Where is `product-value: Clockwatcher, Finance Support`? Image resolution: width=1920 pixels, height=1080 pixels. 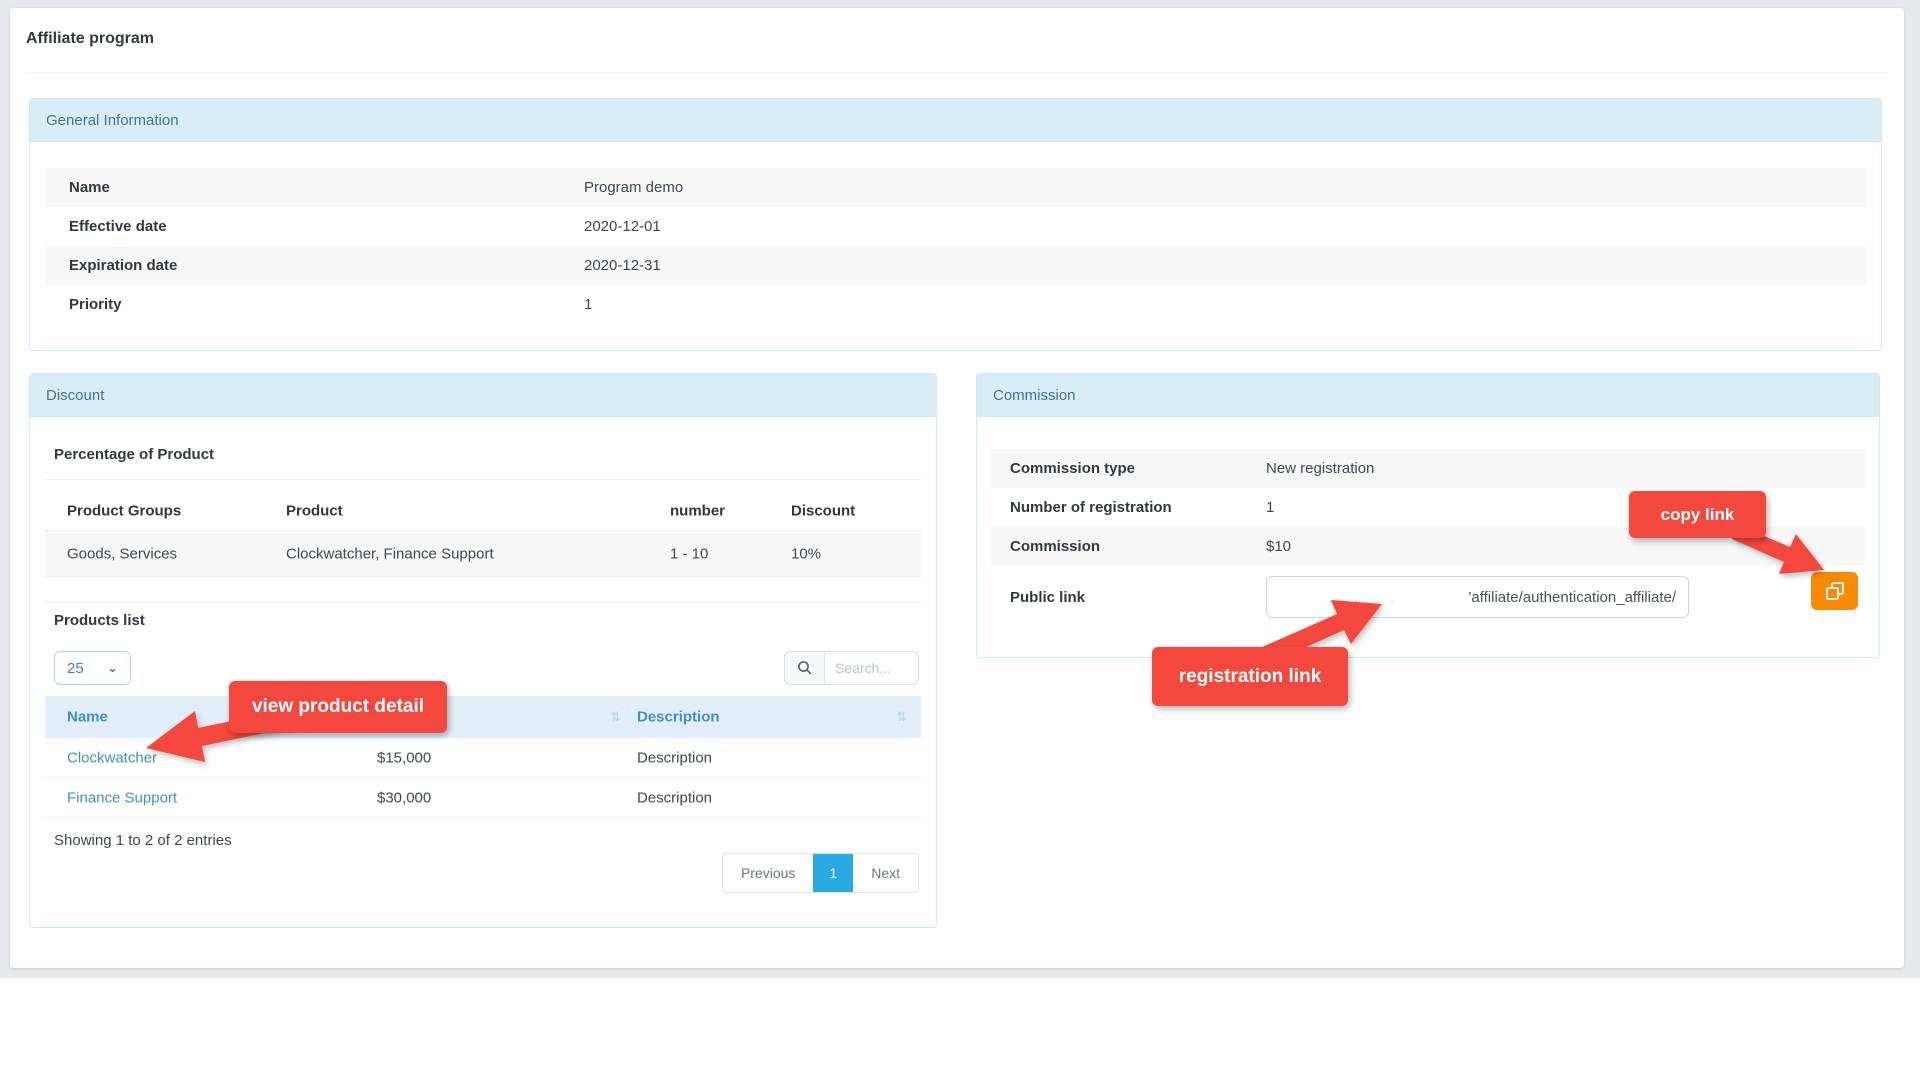
product-value: Clockwatcher, Finance Support is located at coordinates (390, 553).